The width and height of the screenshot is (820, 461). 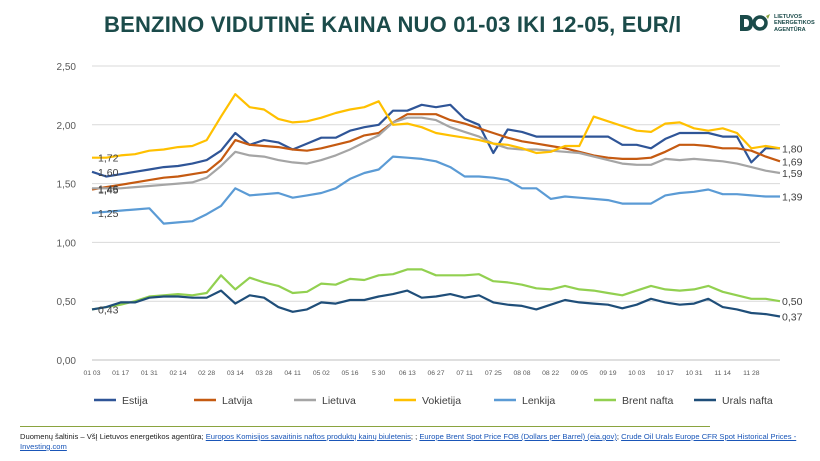 I want to click on y-tick-label: 0,00, so click(x=67, y=361).